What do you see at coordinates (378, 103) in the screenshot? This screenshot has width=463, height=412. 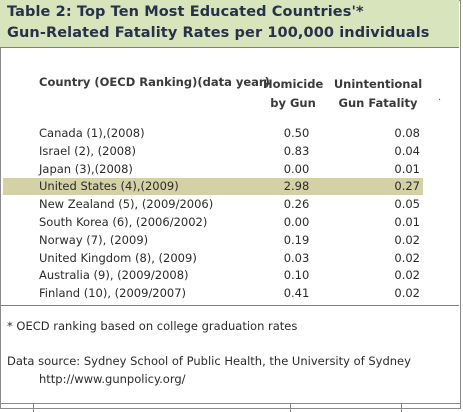 I see `header-unintentional-line-2: Gun Fatality` at bounding box center [378, 103].